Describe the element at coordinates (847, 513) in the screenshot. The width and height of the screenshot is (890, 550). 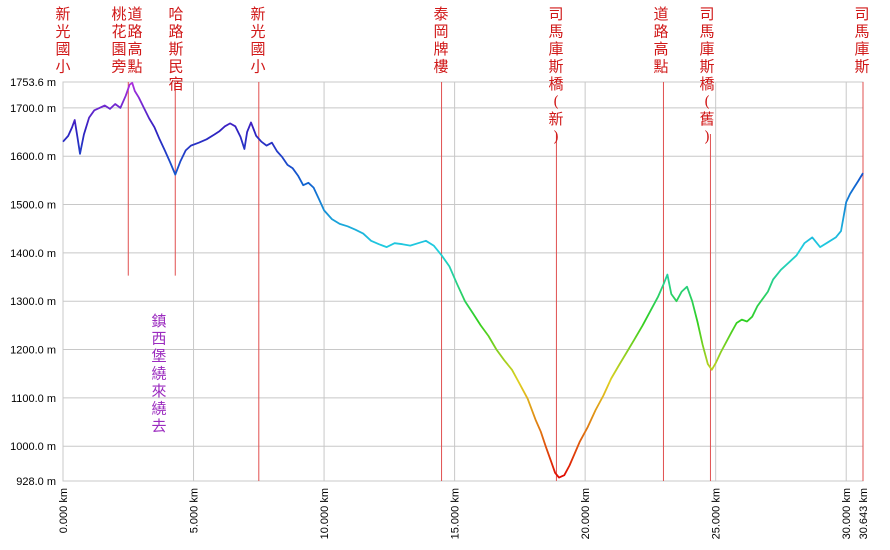
I see `x-tick-label: 30.000 km` at that location.